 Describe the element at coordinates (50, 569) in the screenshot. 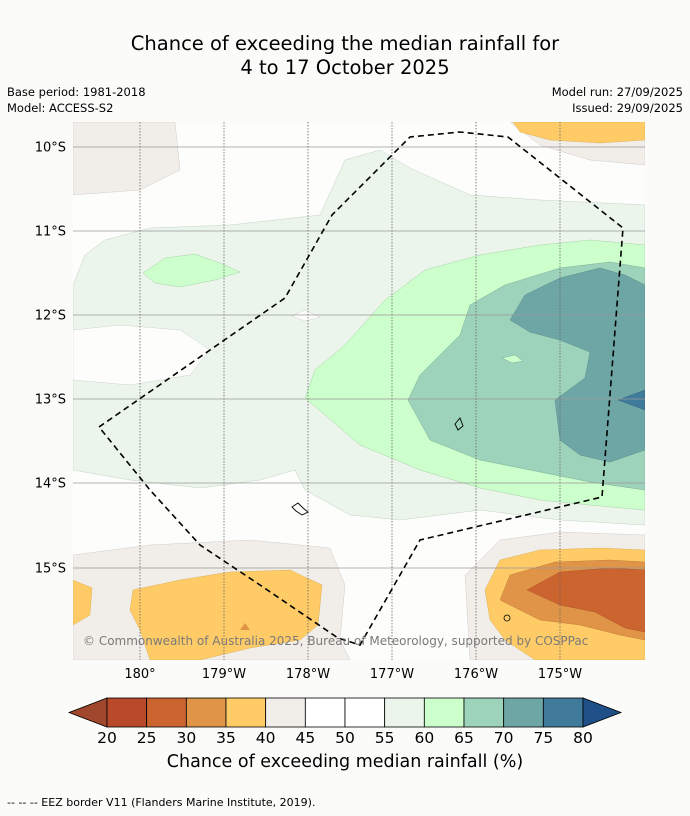

I see `lat-label-15s: 15°S` at that location.